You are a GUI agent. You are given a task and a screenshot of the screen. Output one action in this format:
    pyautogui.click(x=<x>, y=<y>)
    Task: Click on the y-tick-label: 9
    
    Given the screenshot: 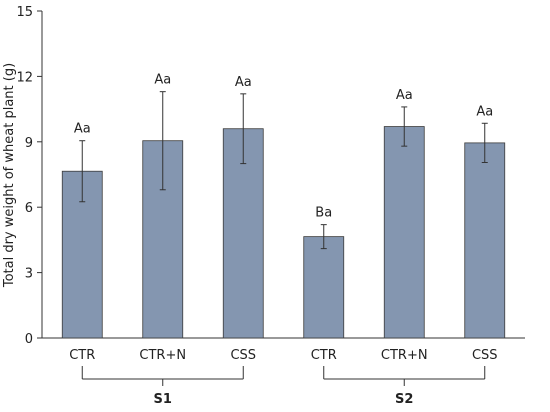 What is the action you would take?
    pyautogui.click(x=29, y=143)
    